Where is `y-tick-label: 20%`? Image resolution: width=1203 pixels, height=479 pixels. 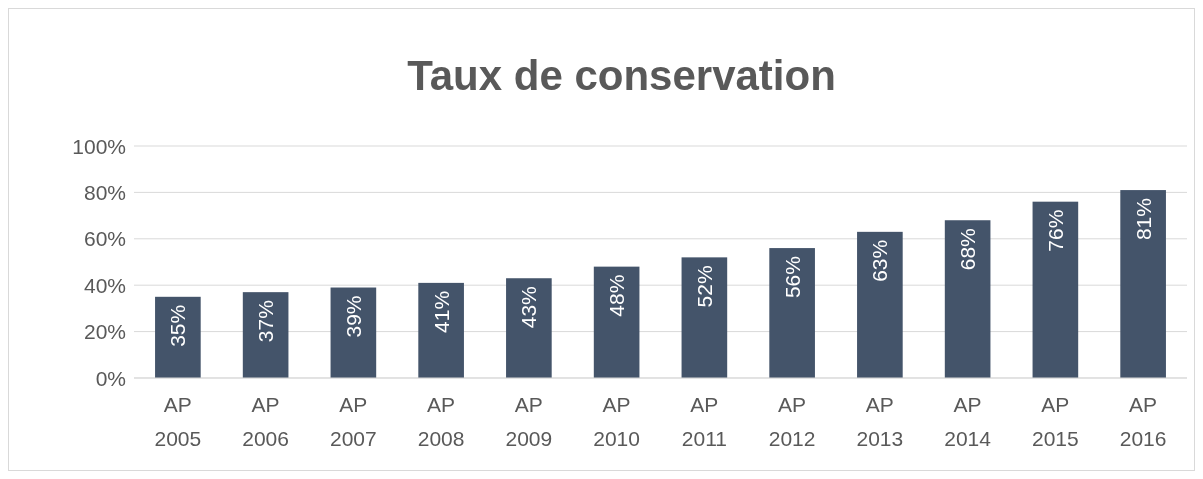
y-tick-label: 20% is located at coordinates (104, 332).